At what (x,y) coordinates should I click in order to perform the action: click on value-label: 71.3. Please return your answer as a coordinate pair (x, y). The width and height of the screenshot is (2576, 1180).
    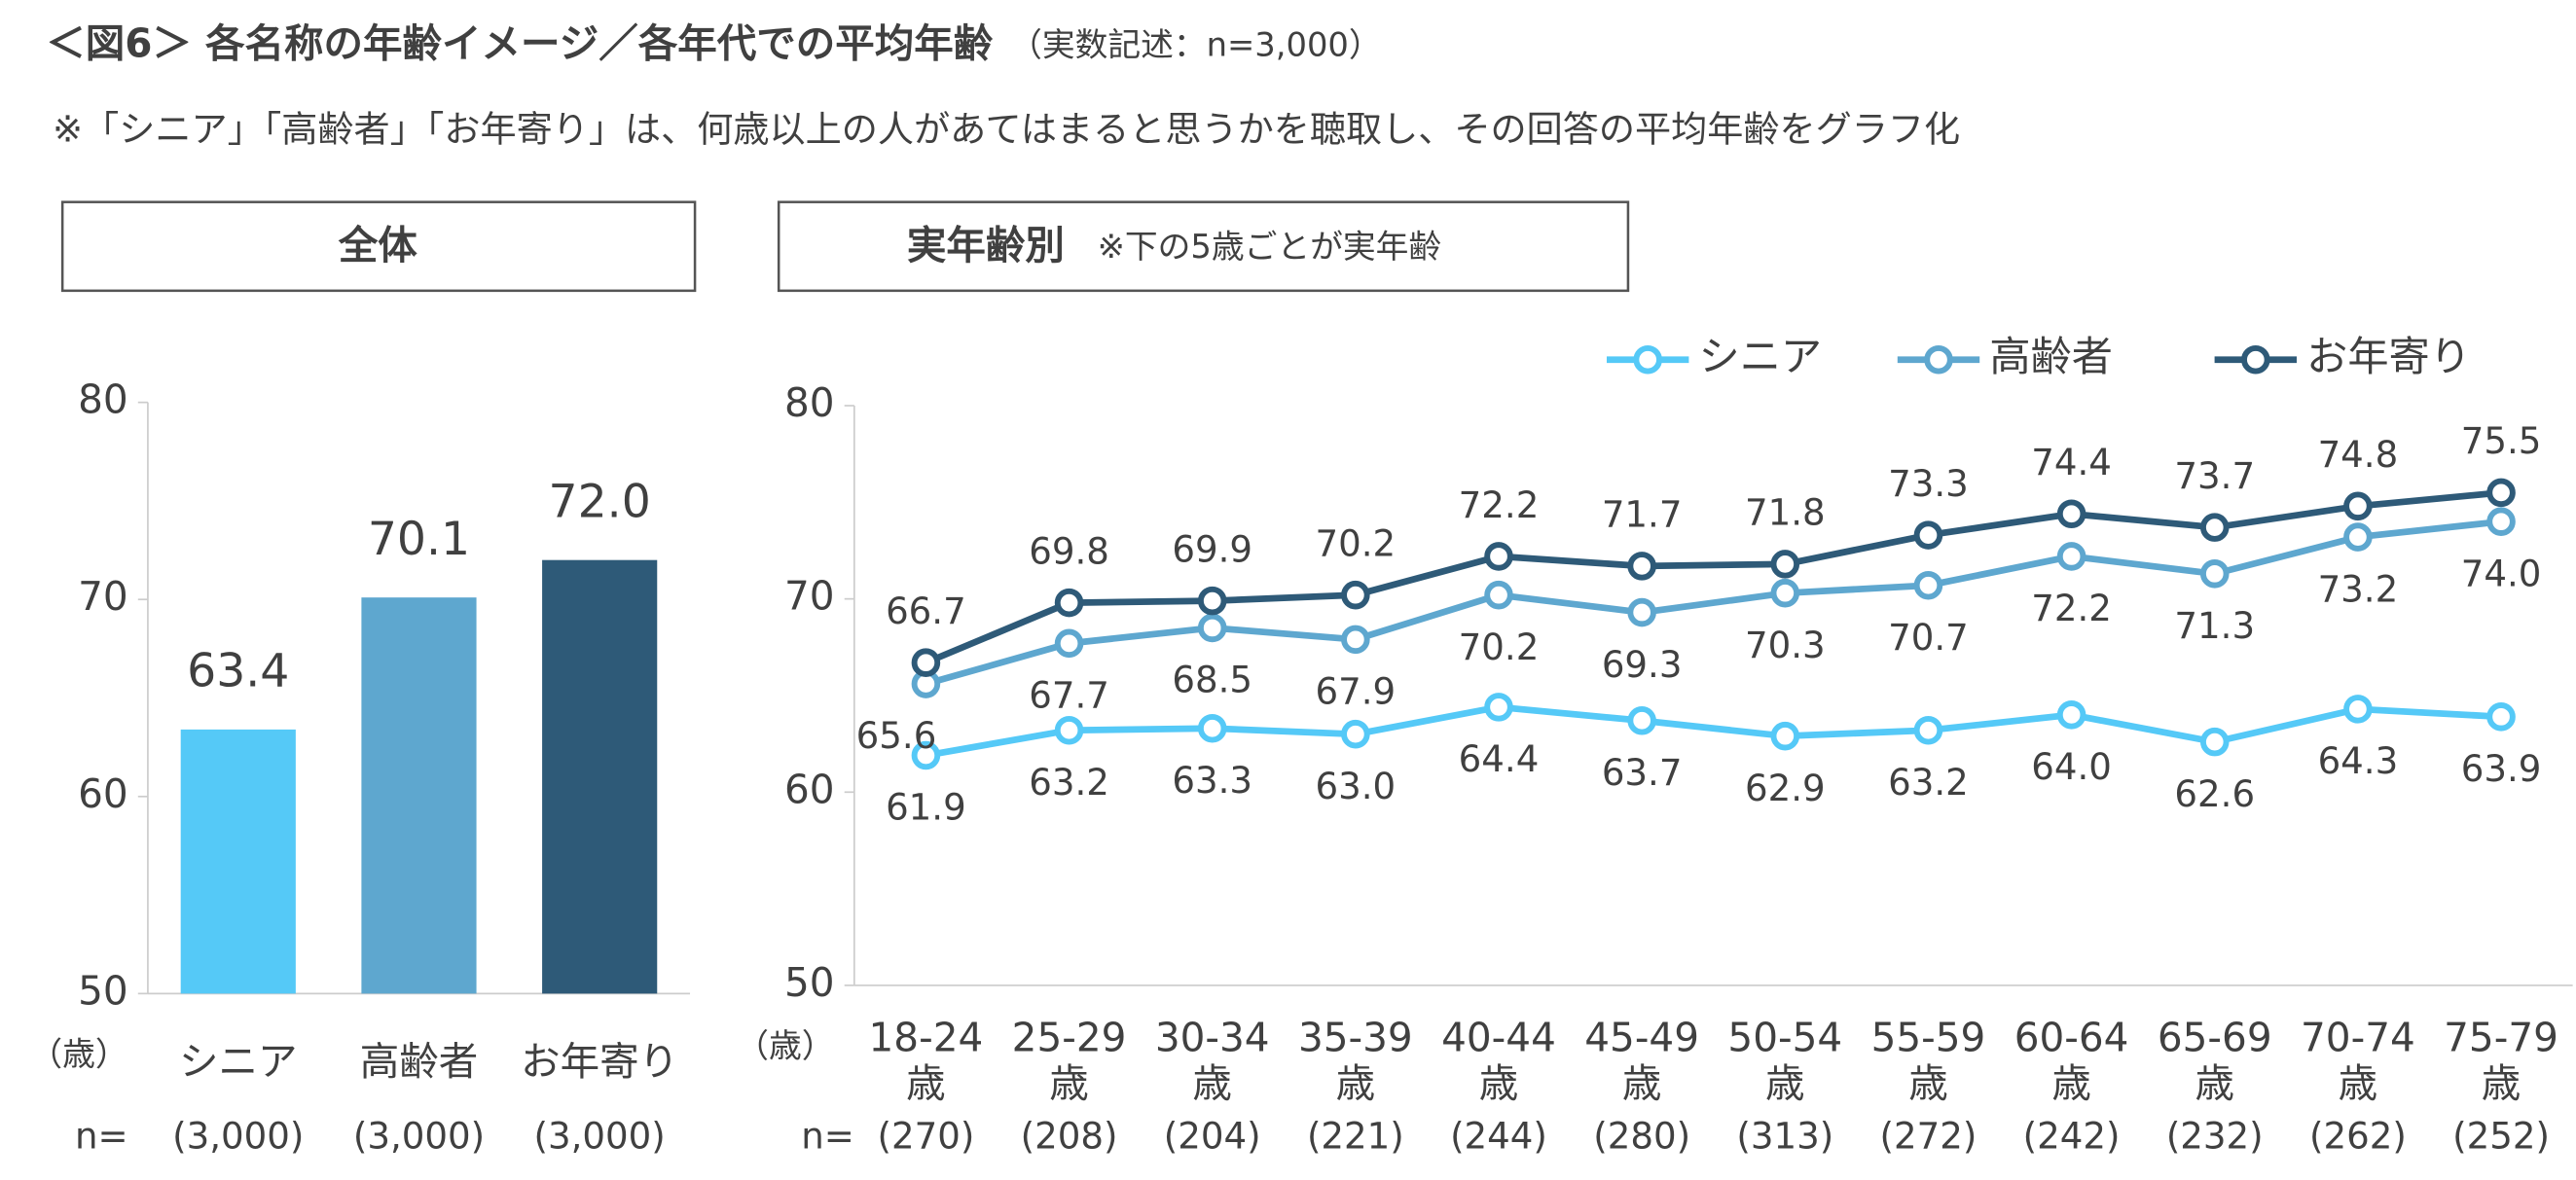
    Looking at the image, I should click on (2214, 626).